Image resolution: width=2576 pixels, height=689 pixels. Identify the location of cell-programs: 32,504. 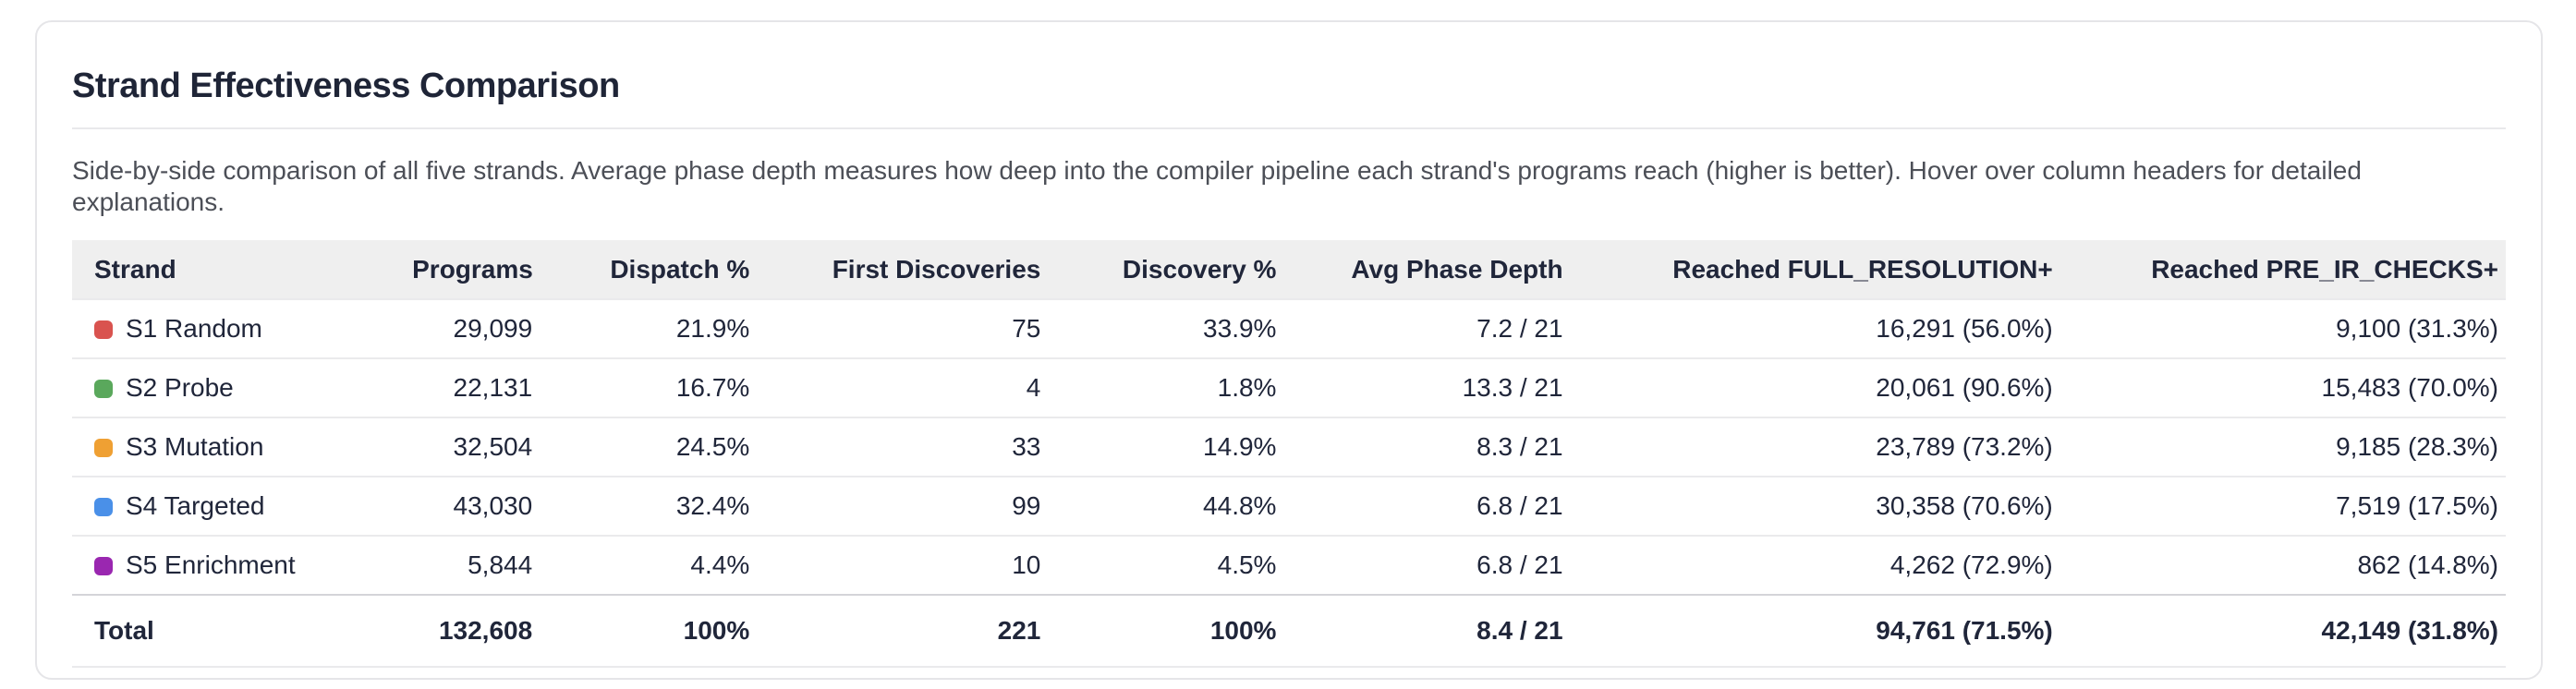
(493, 446).